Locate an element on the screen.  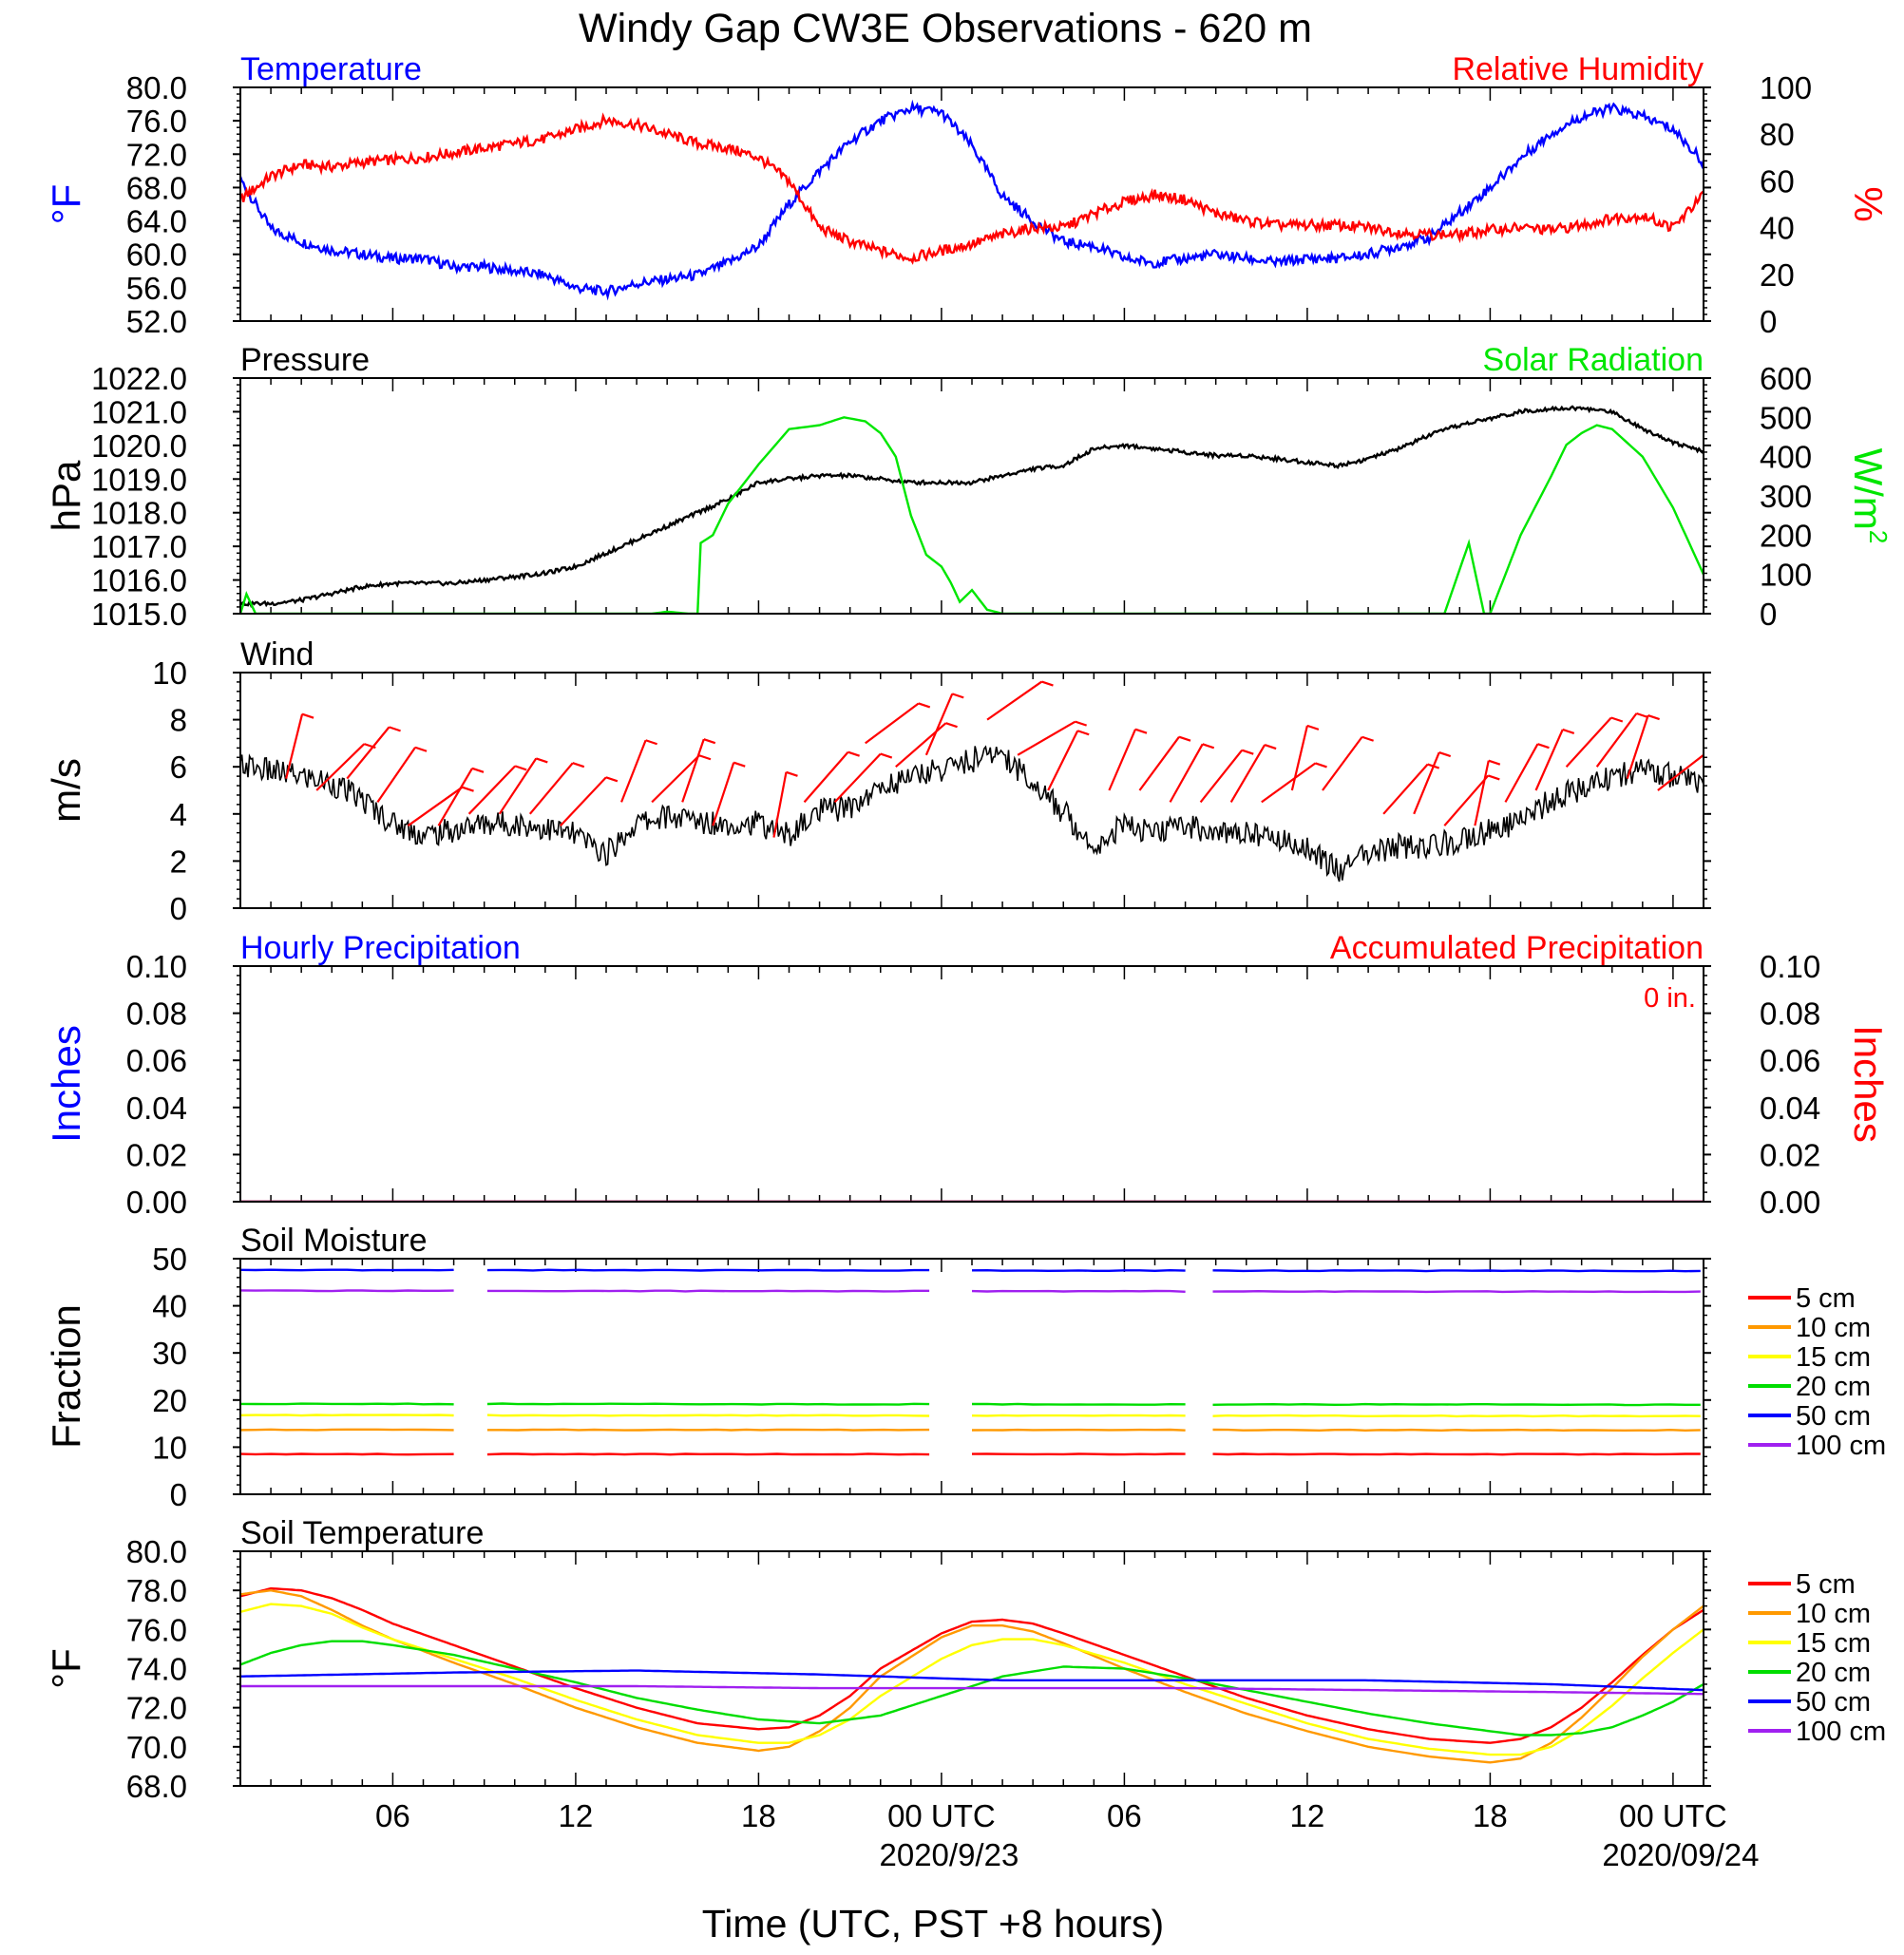
x-axis-label: Time (UTC, PST +8 hours) is located at coordinates (933, 1924).